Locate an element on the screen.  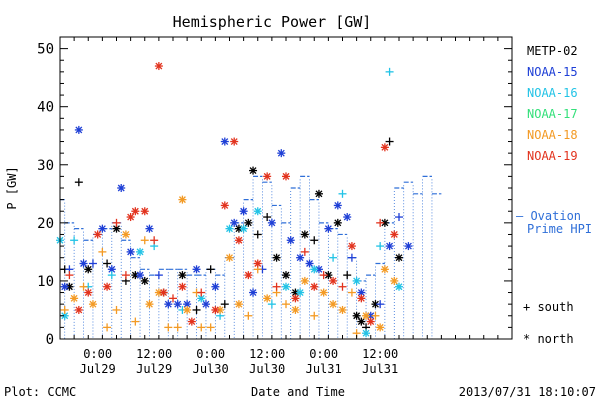
legend-ovation-line2: Prime HPI is located at coordinates (559, 229).